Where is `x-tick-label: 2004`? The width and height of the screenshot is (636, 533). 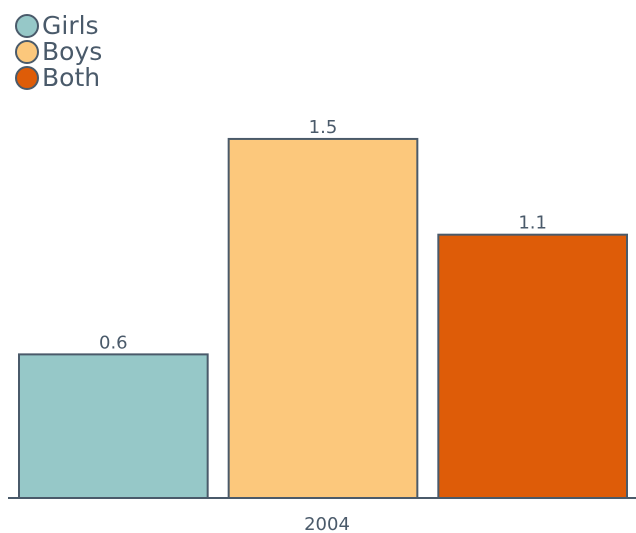
x-tick-label: 2004 is located at coordinates (327, 523).